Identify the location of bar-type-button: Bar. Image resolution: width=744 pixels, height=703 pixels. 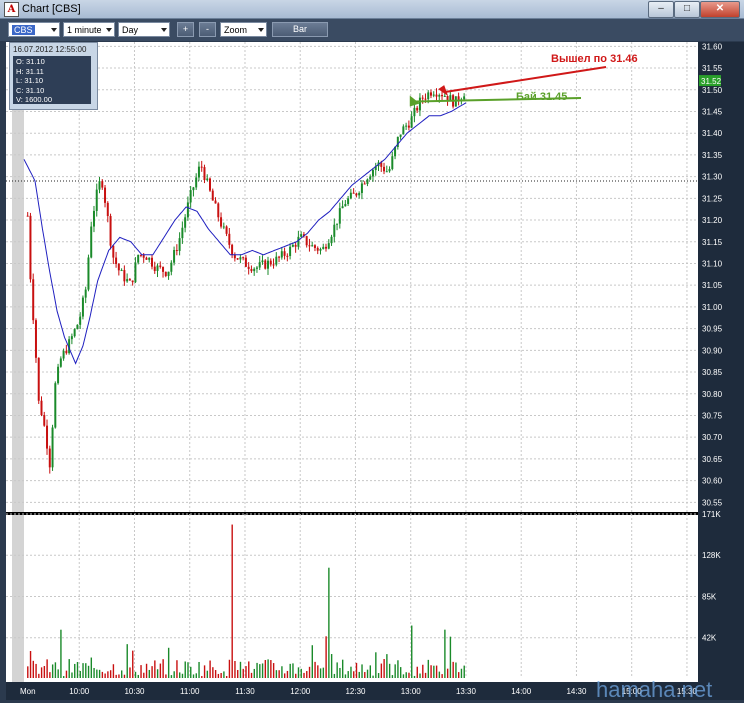
(300, 29).